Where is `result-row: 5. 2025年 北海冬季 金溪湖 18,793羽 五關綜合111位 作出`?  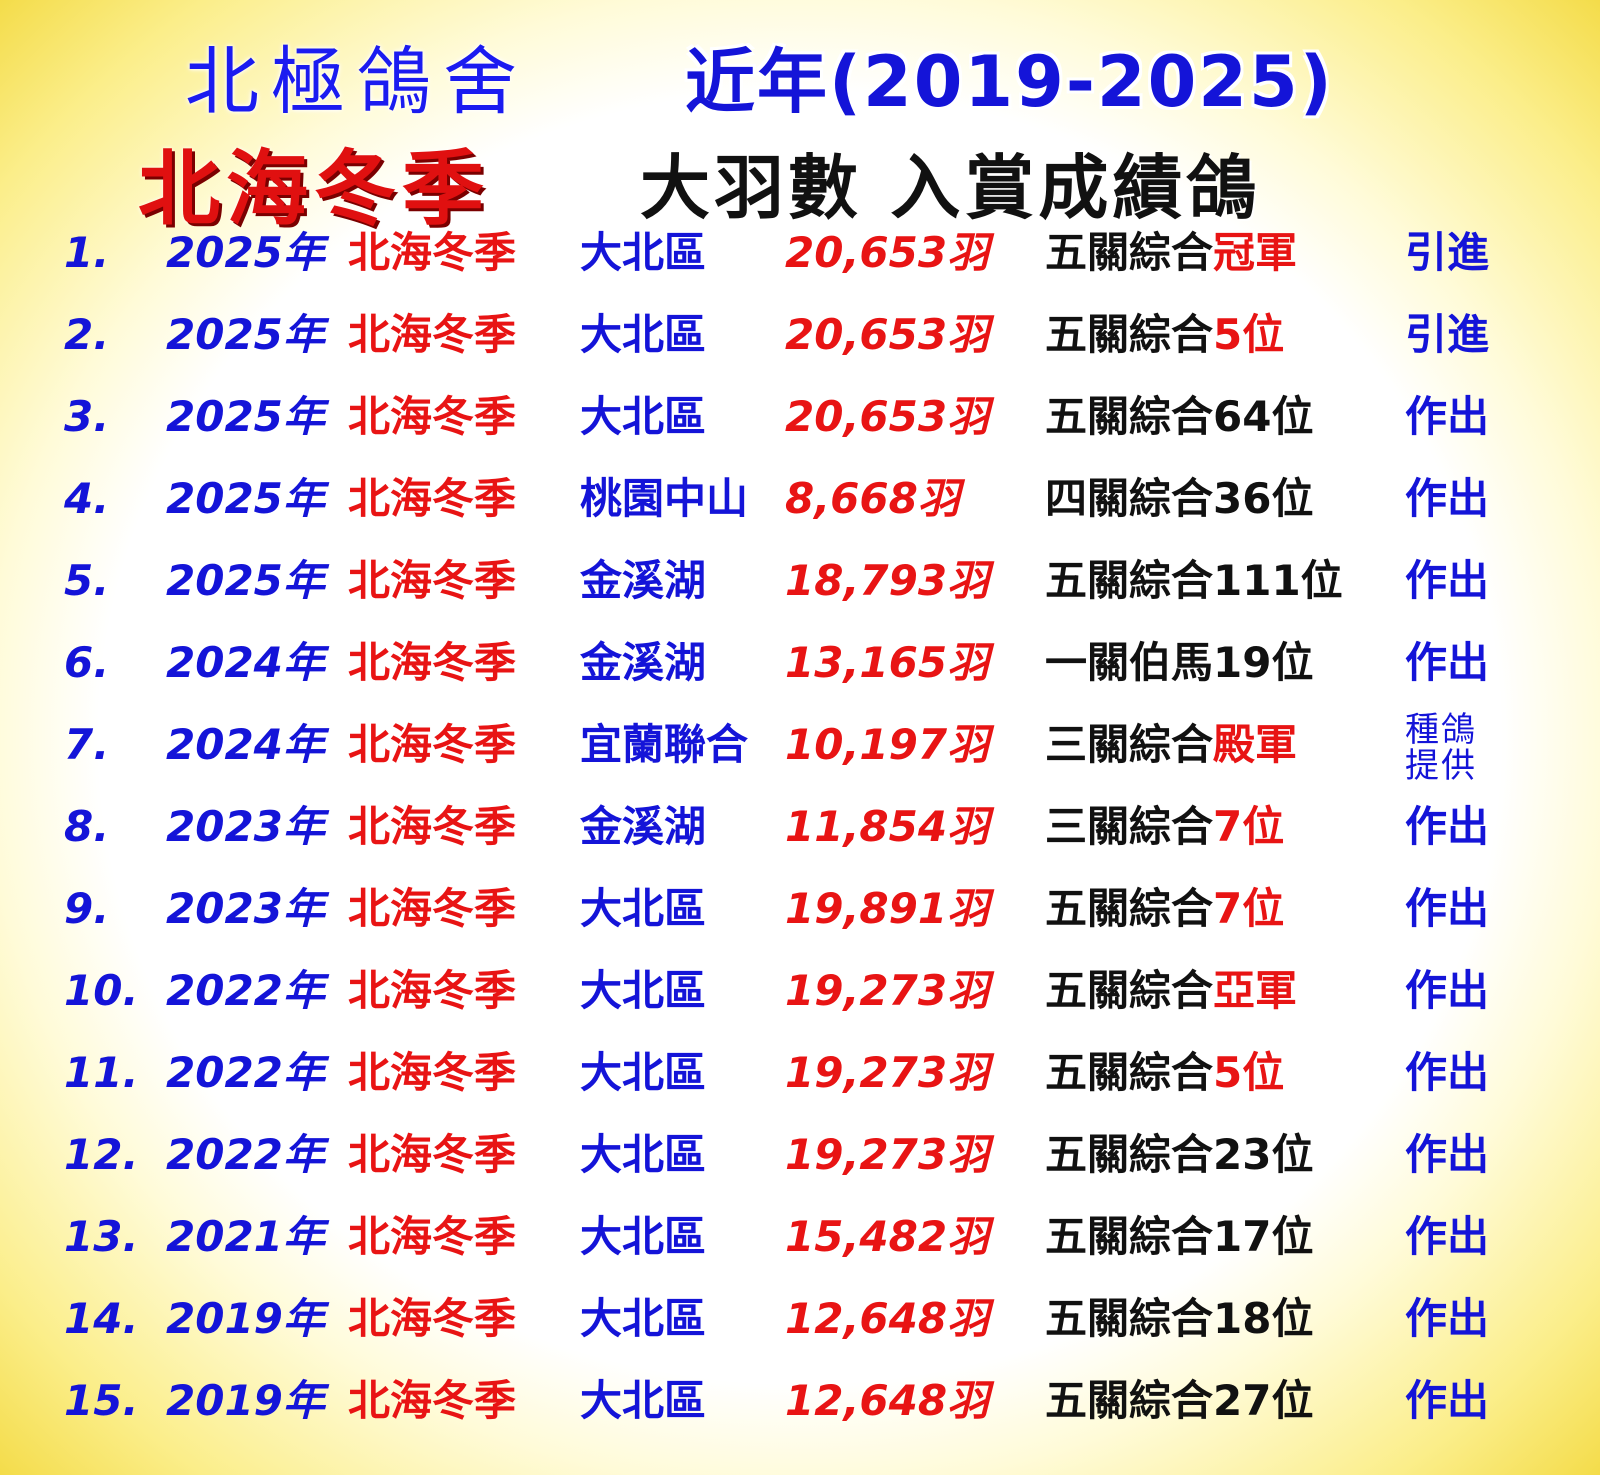
result-row: 5. 2025年 北海冬季 金溪湖 18,793羽 五關綜合111位 作出 is located at coordinates (800, 581).